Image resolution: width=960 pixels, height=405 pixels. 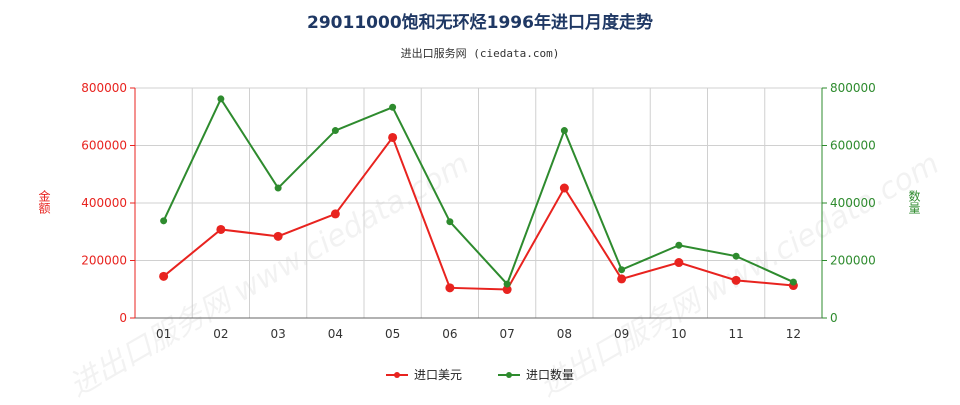 I want to click on x-tick-label: 02, so click(x=220, y=334).